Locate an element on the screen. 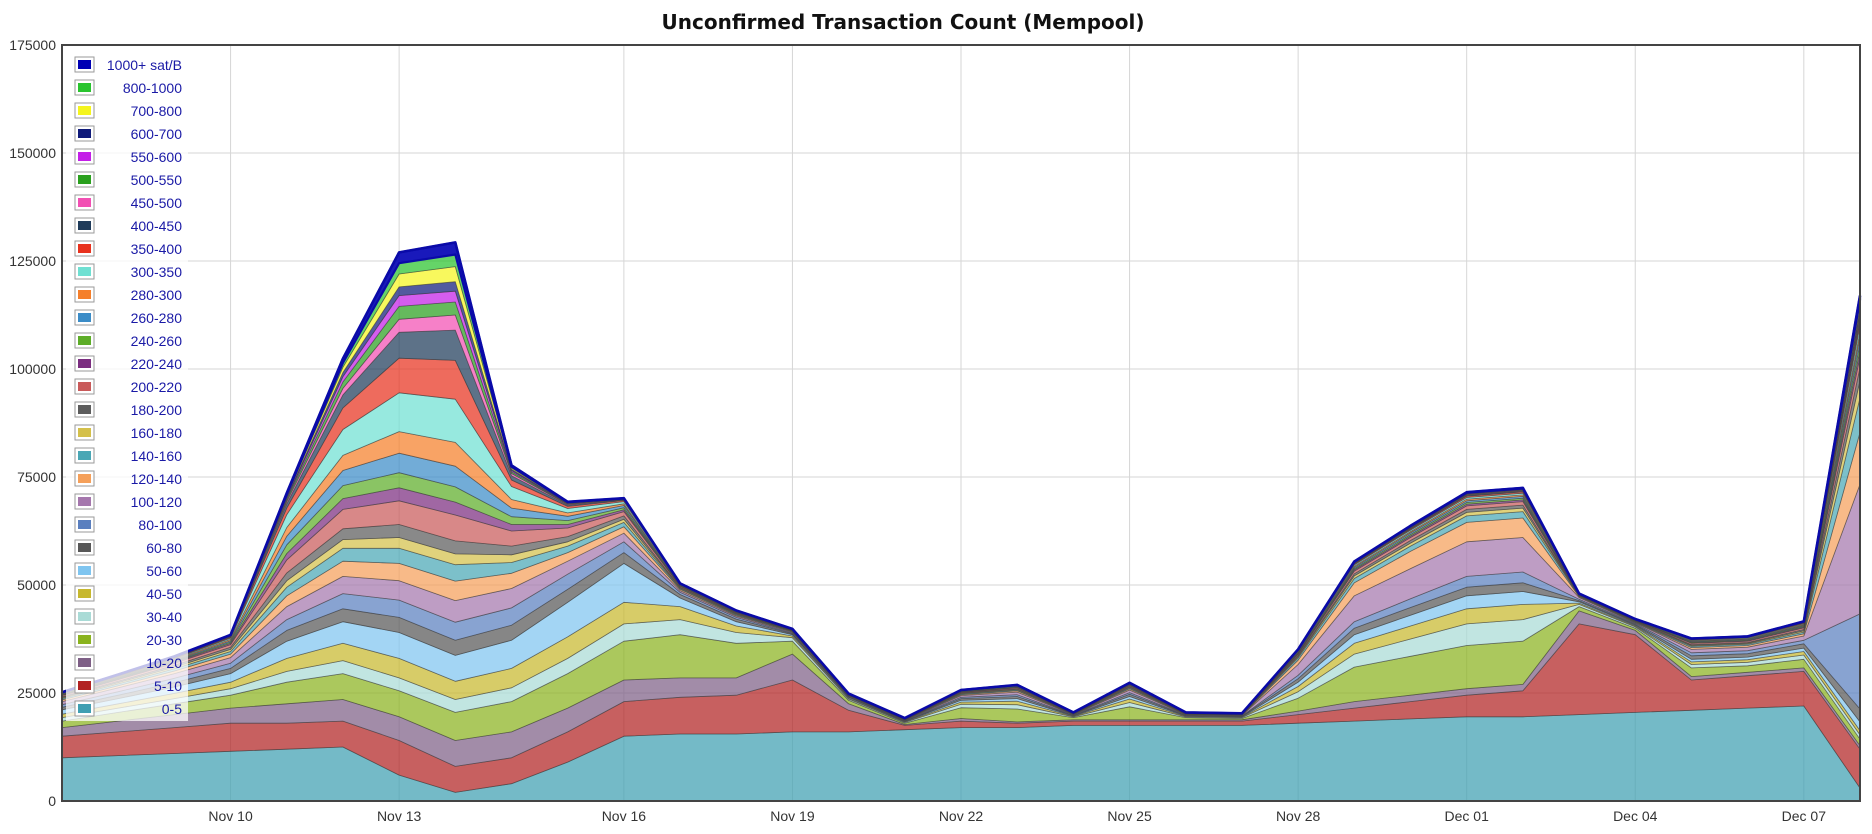  legend-label: 0-5 is located at coordinates (172, 709).